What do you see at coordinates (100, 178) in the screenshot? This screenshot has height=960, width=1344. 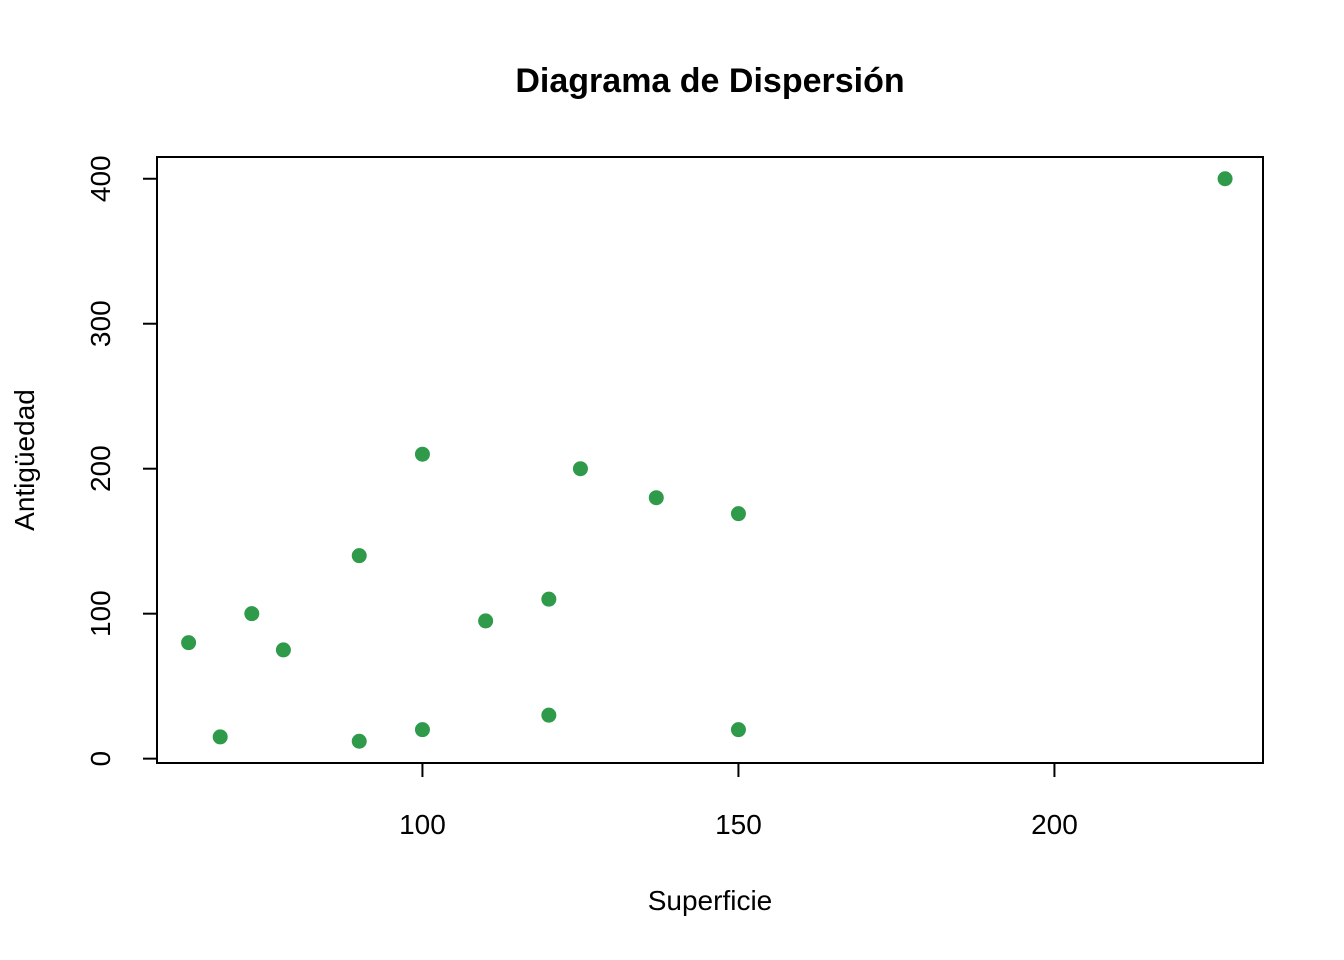 I see `y-tick-label: 400` at bounding box center [100, 178].